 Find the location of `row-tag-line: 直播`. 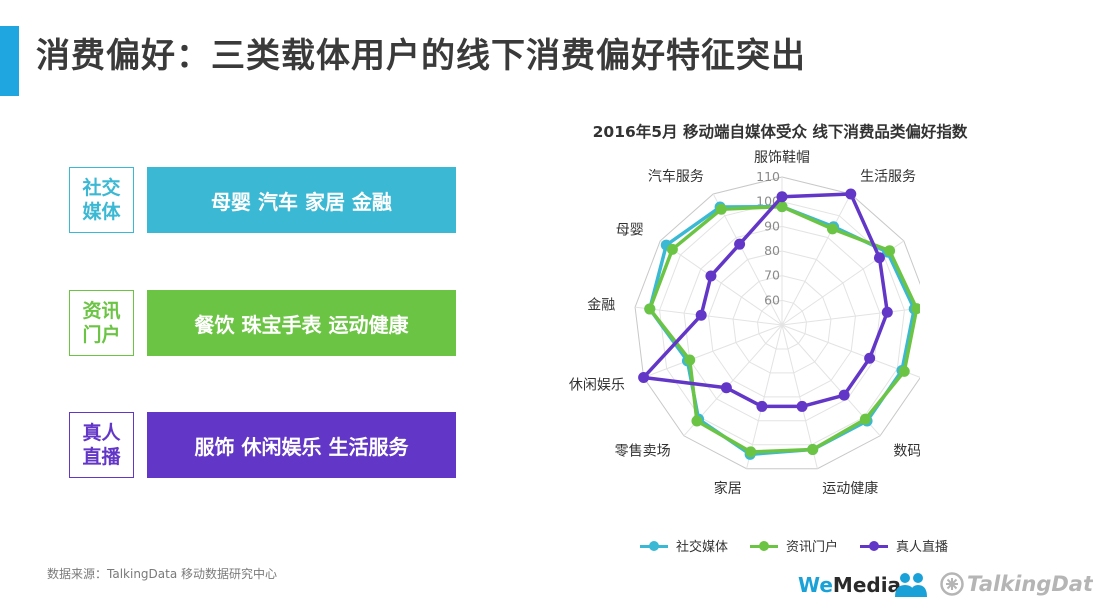

row-tag-line: 直播 is located at coordinates (101, 457).